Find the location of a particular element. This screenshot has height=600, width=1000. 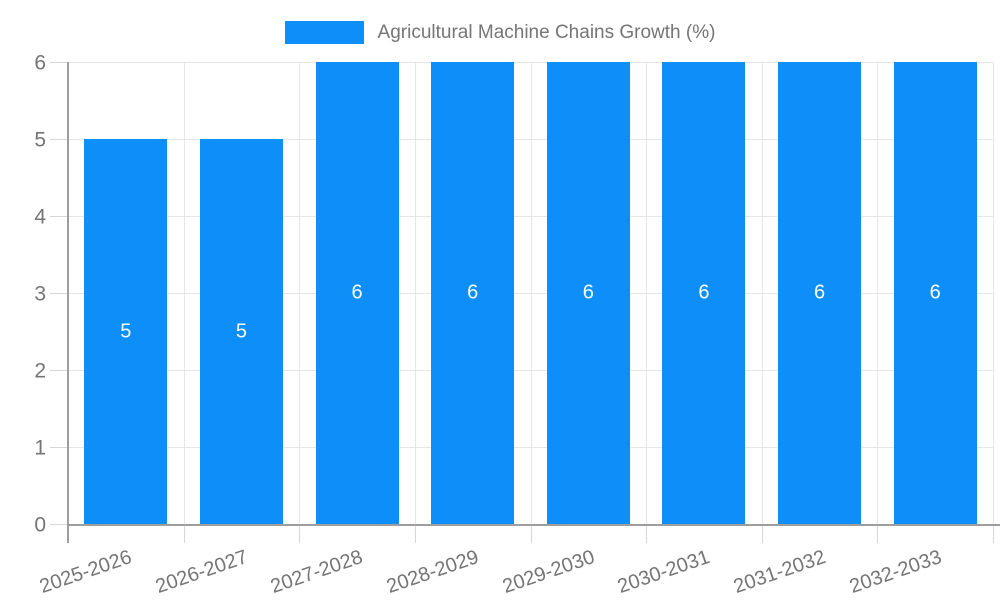

y-axis-tick-label: 3 is located at coordinates (40, 294).